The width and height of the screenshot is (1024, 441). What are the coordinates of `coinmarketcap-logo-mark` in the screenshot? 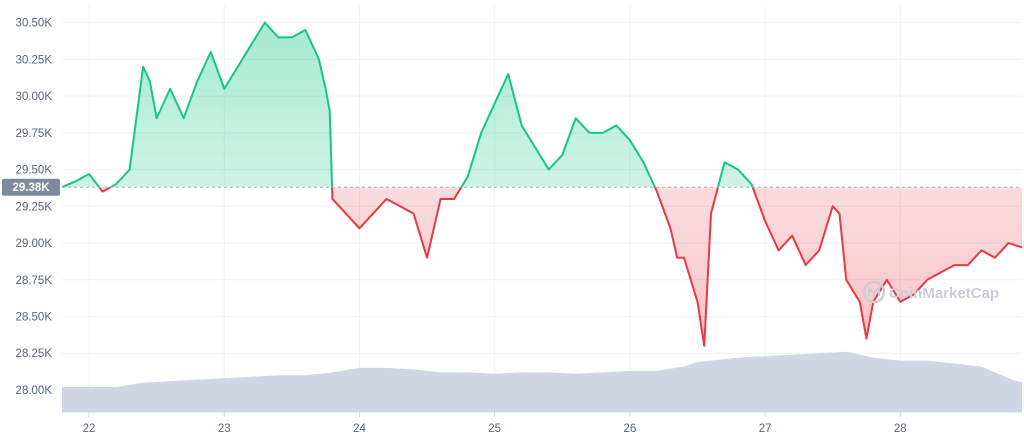 It's located at (874, 290).